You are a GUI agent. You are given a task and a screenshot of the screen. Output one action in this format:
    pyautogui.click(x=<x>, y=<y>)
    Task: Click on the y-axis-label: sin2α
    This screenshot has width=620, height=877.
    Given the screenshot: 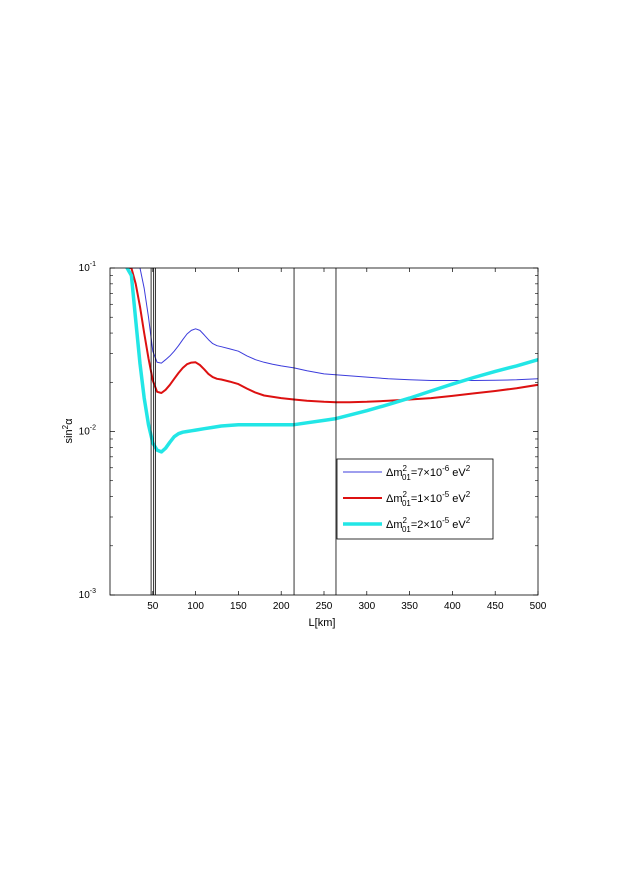 What is the action you would take?
    pyautogui.click(x=68, y=431)
    